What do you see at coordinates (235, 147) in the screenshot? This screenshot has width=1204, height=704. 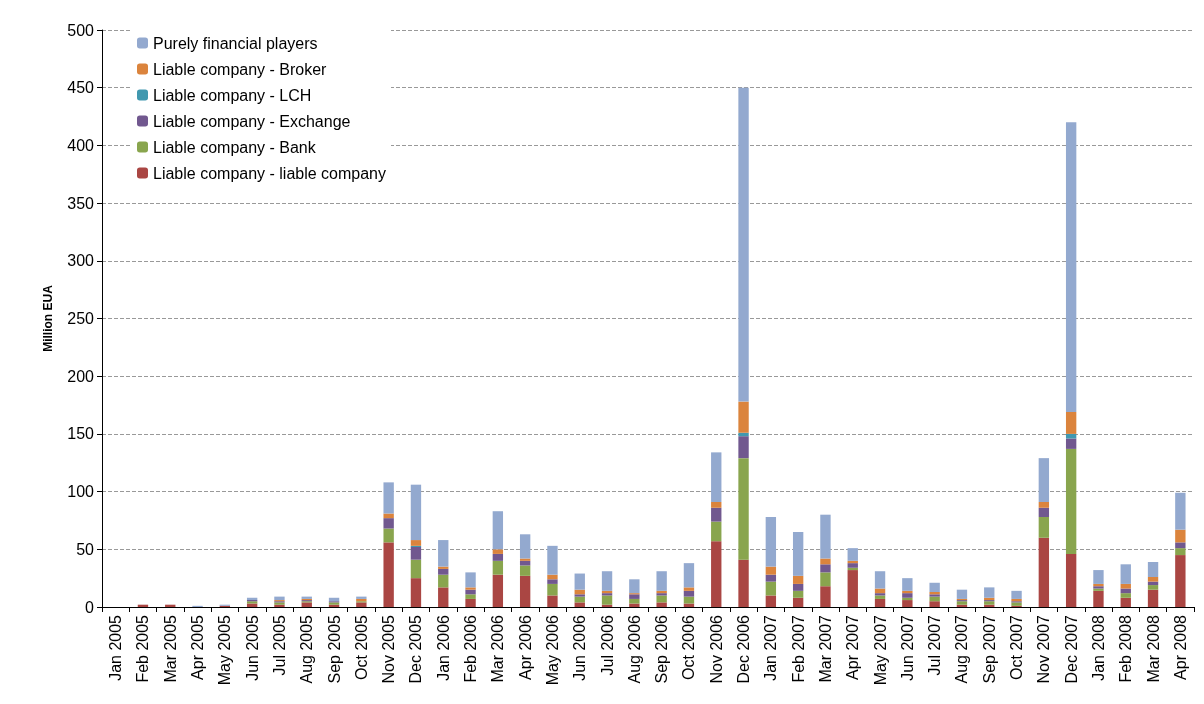 I see `legend-label: Liable company - Bank` at bounding box center [235, 147].